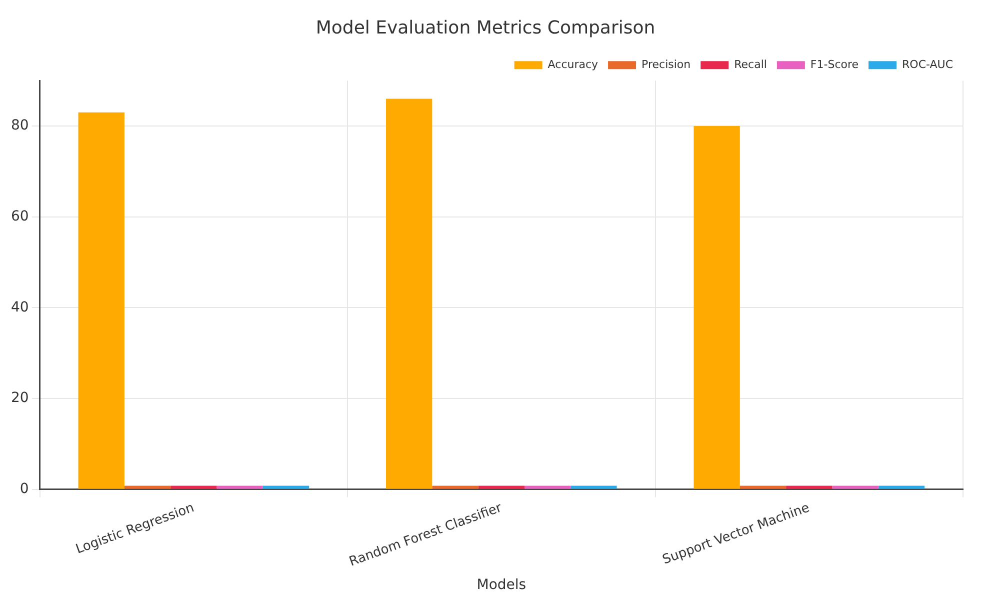 The image size is (985, 607). I want to click on legend-label: ROC-AUC, so click(928, 64).